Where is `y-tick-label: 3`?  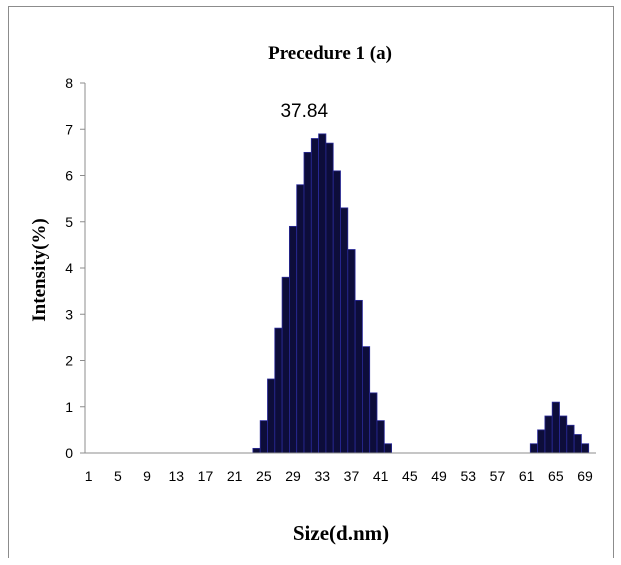 y-tick-label: 3 is located at coordinates (69, 314).